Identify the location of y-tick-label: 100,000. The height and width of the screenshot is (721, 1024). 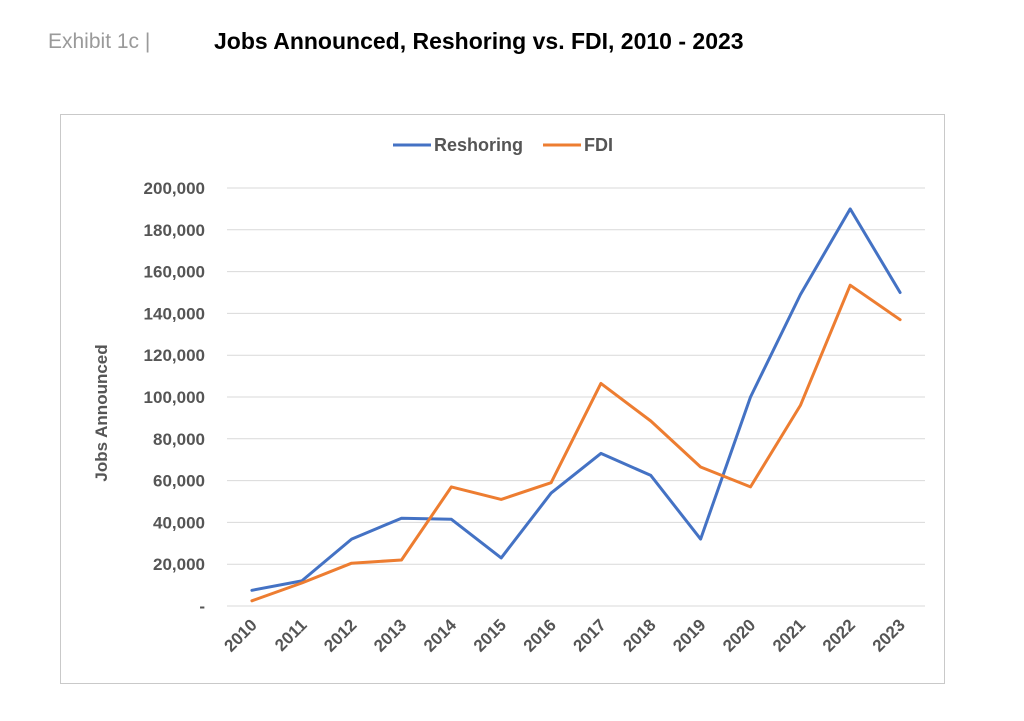
(174, 397).